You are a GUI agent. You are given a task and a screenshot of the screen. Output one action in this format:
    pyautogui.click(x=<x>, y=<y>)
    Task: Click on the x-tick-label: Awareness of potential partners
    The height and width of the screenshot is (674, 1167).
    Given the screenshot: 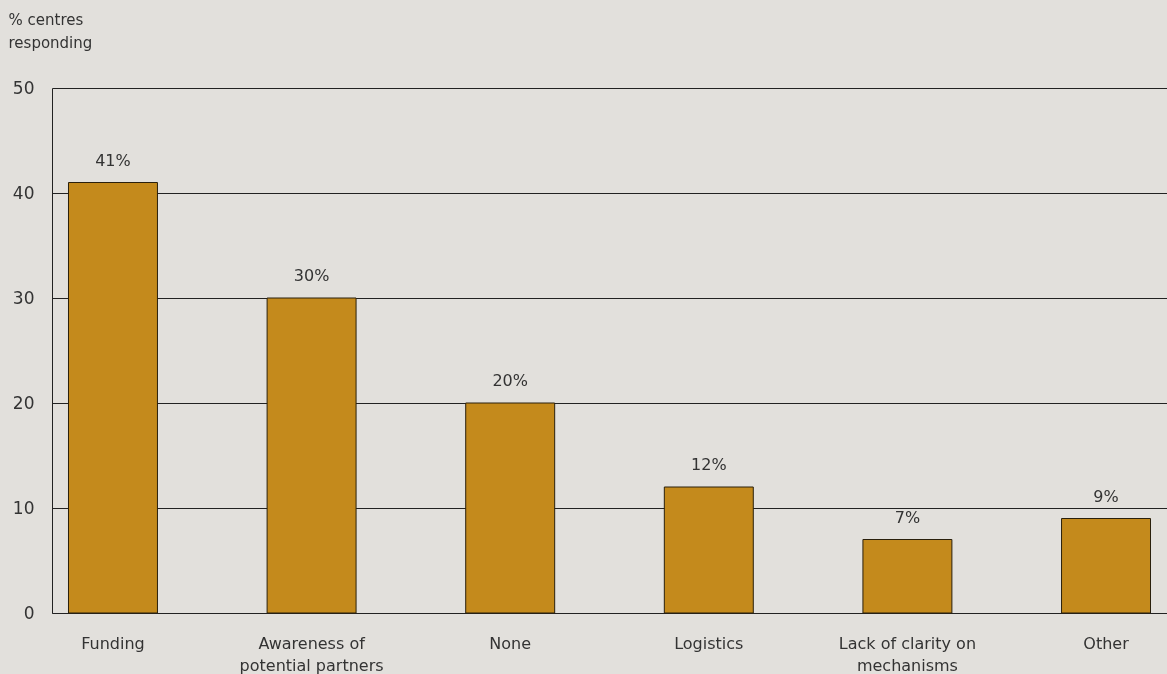 What is the action you would take?
    pyautogui.click(x=311, y=653)
    